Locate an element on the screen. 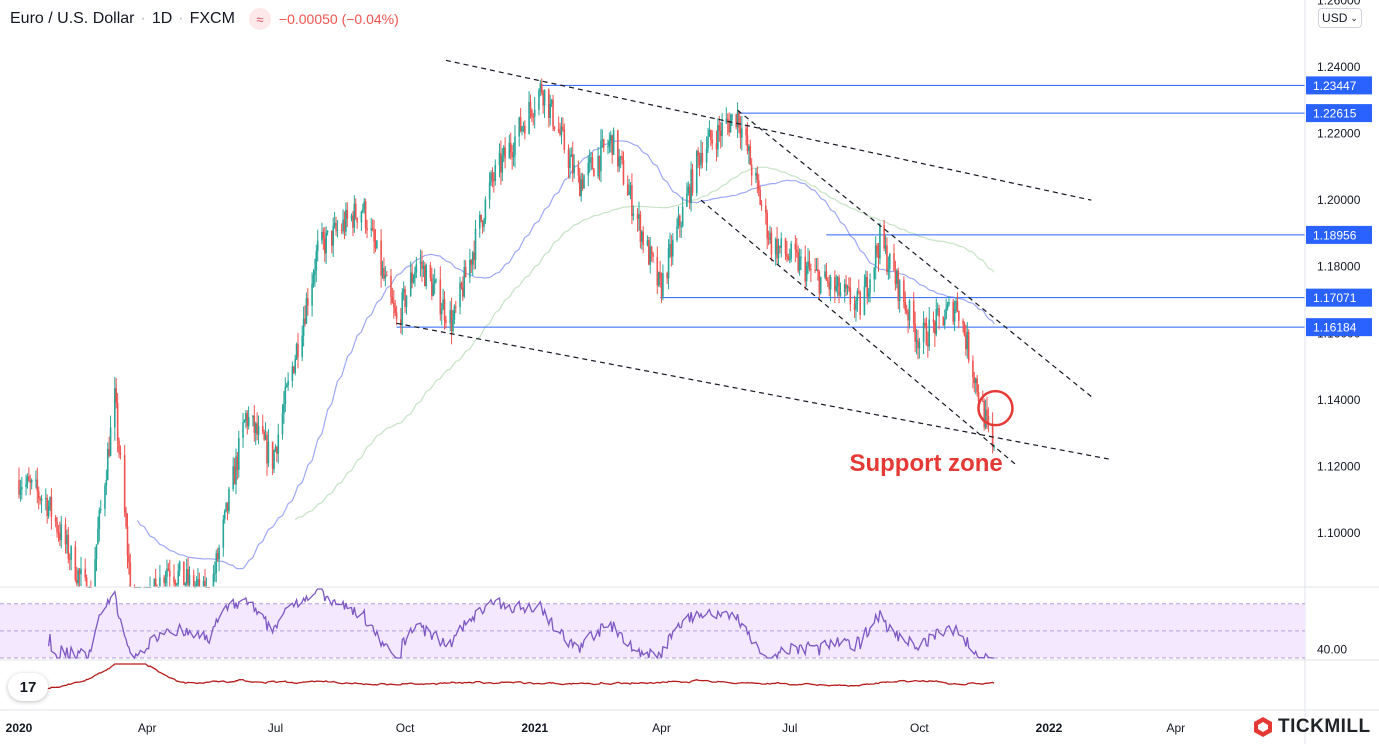 This screenshot has width=1379, height=744. trendline is located at coordinates (768, 130).